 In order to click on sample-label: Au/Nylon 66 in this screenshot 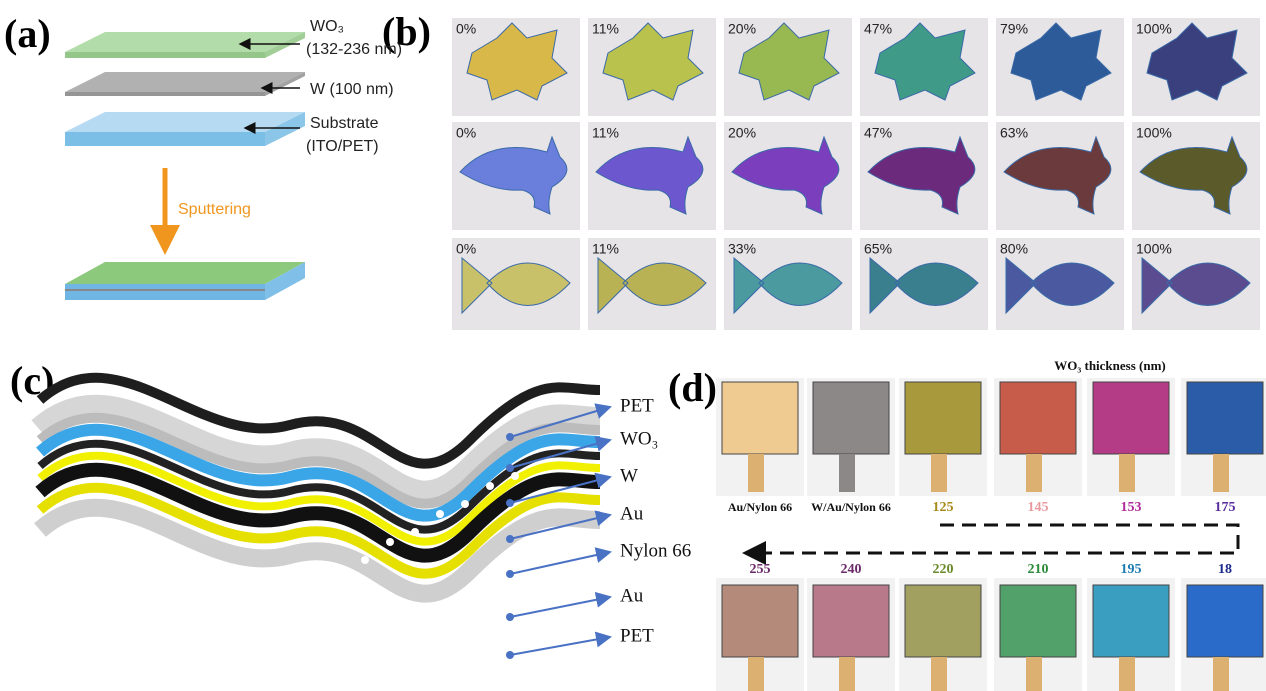, I will do `click(760, 507)`.